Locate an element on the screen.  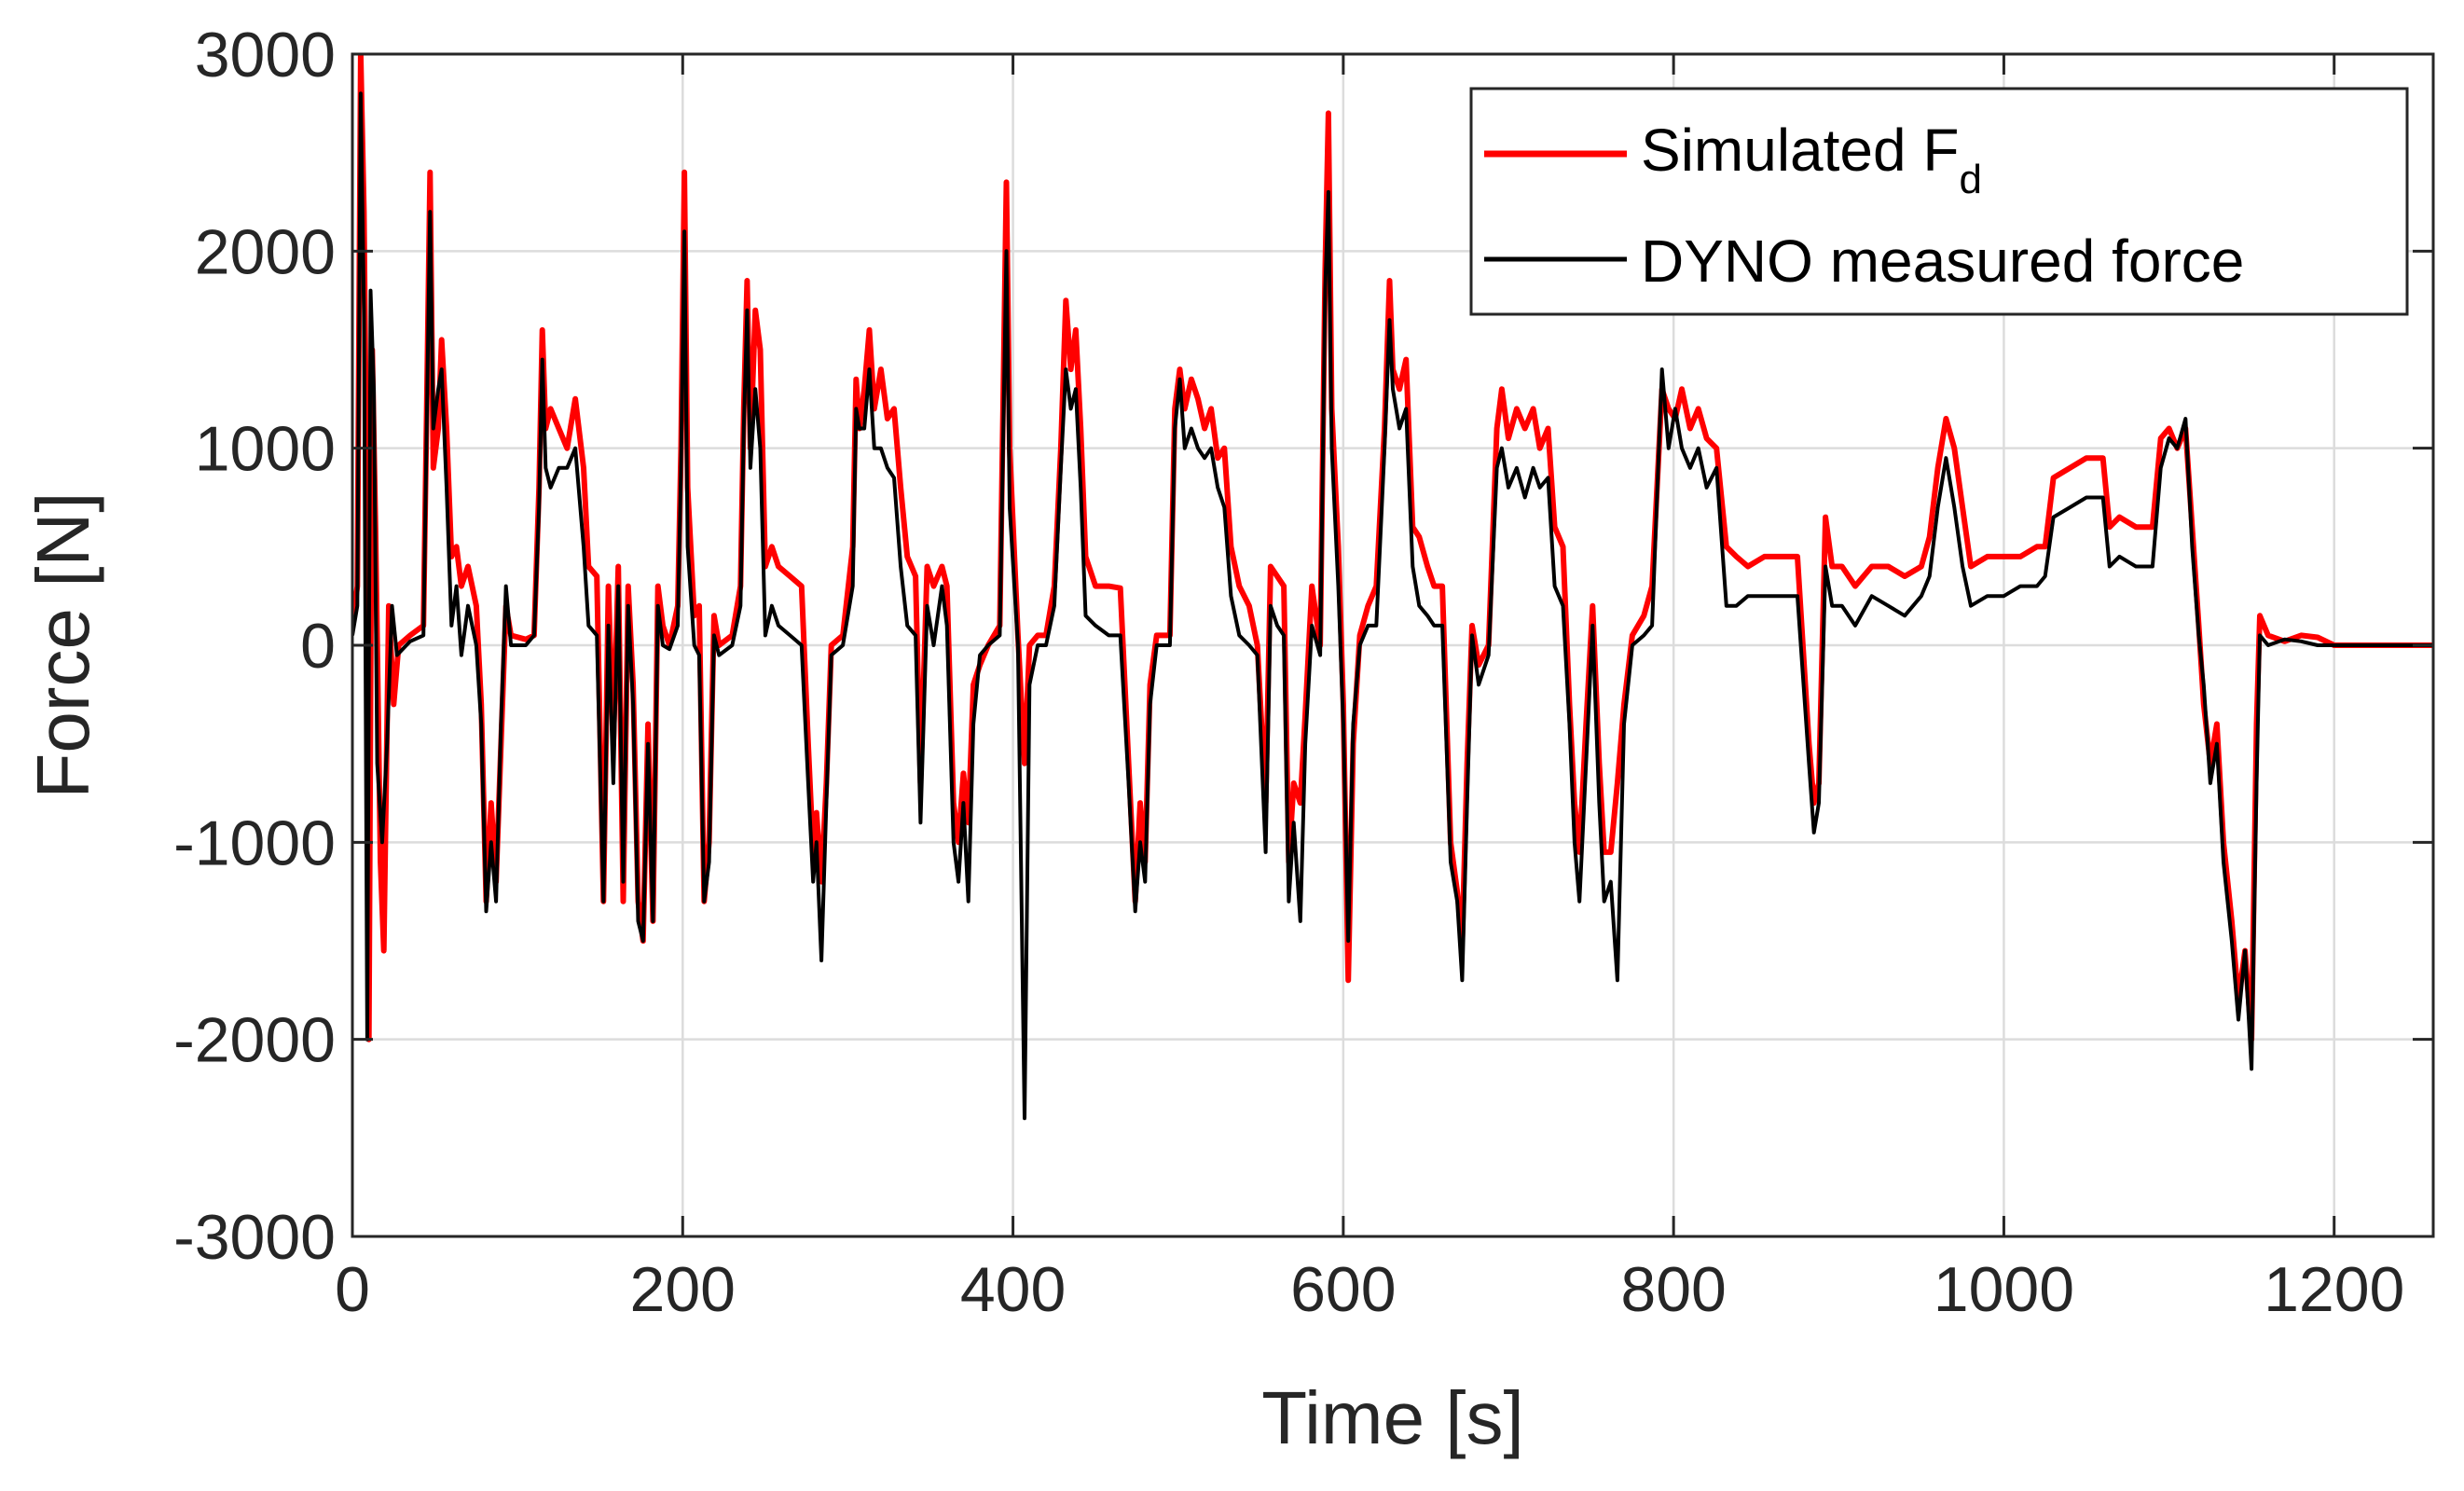
y-tick-label: 3000 is located at coordinates (265, 55).